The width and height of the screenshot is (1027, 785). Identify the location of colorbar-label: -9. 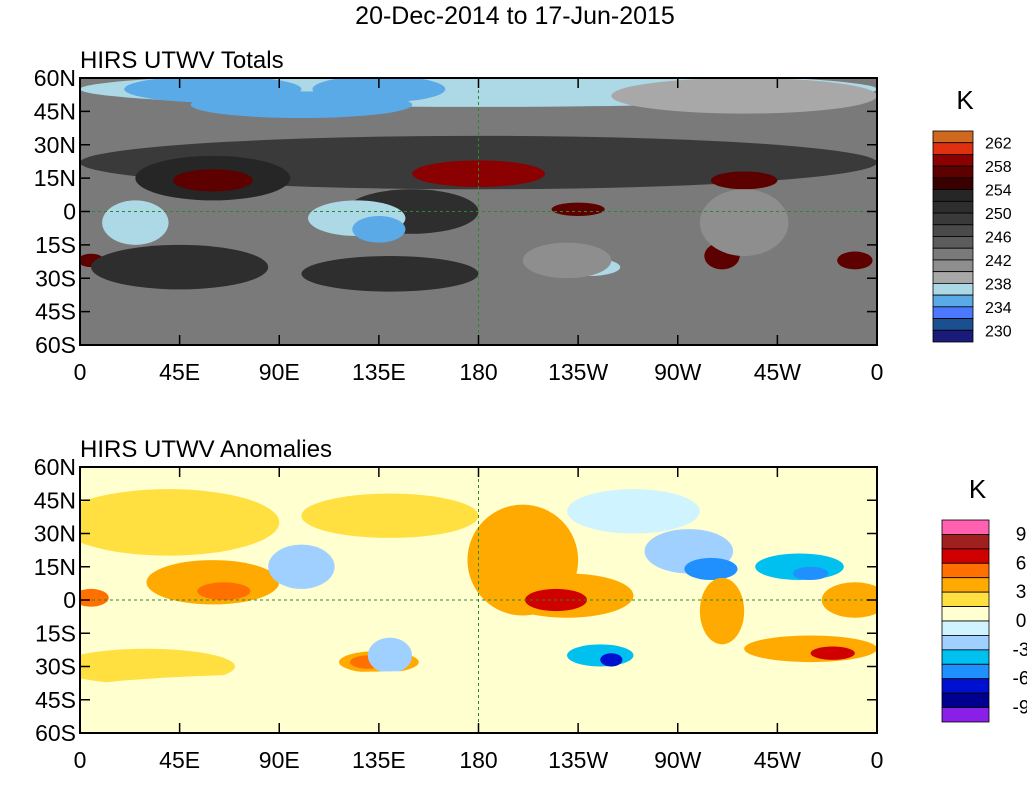
(1020, 708).